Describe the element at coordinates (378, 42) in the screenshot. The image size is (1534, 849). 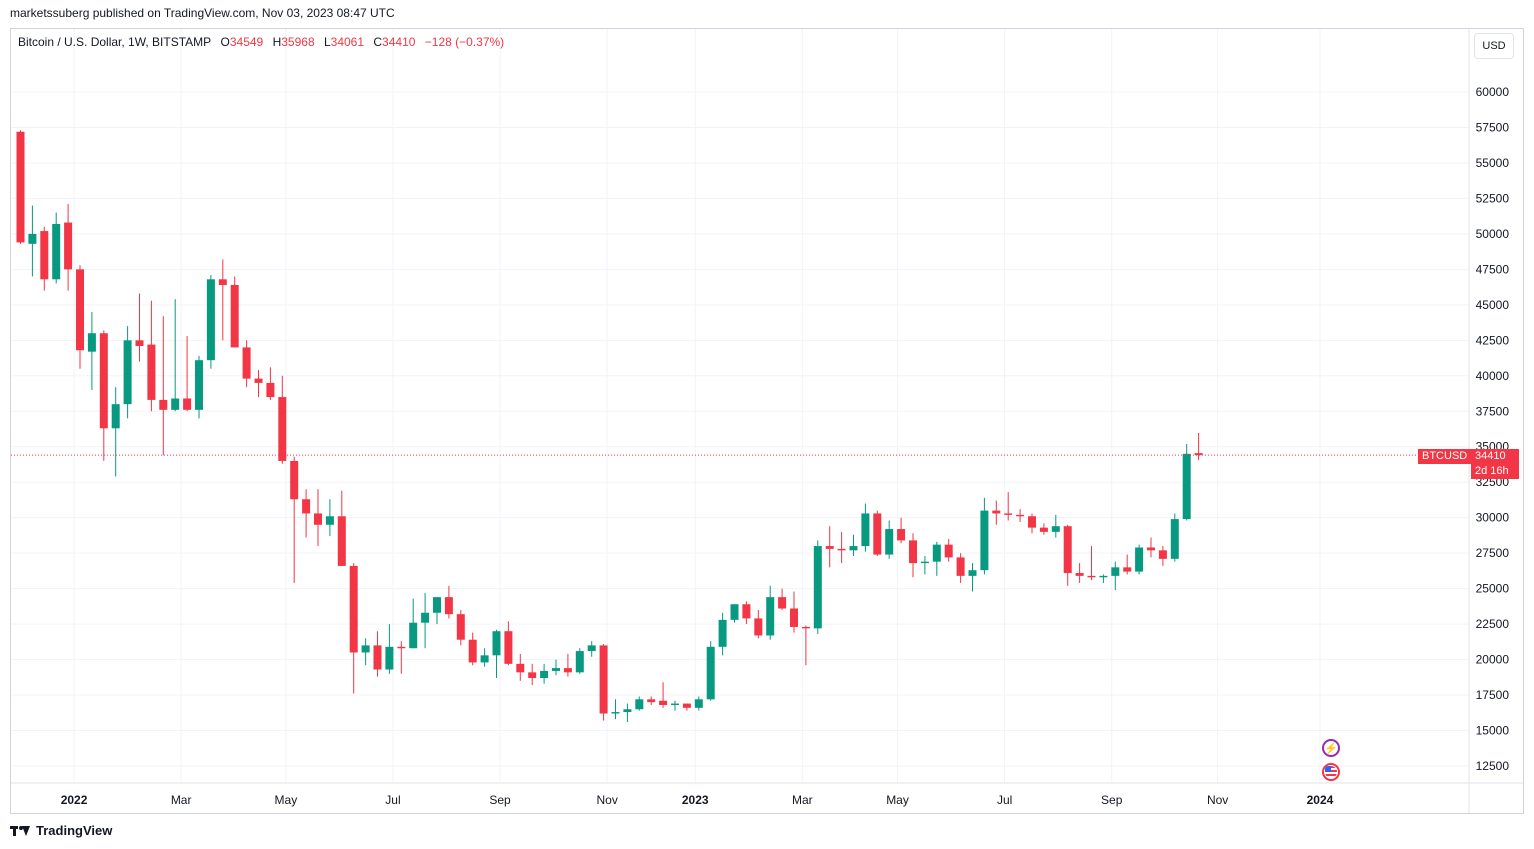
I see `close-label: C` at that location.